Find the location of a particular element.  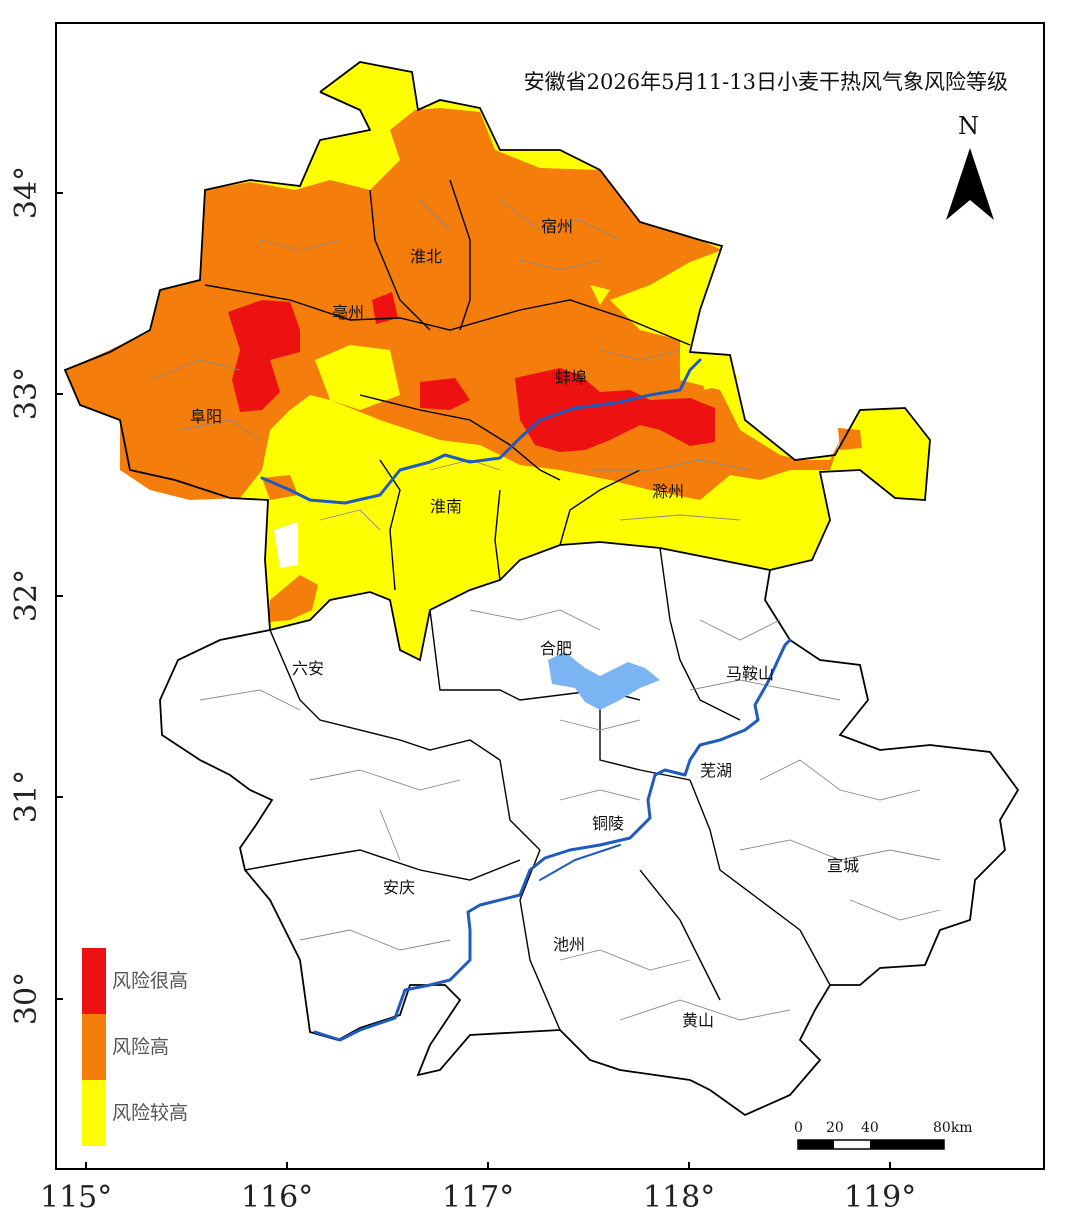

lon-tick-label: 117° is located at coordinates (478, 1197).